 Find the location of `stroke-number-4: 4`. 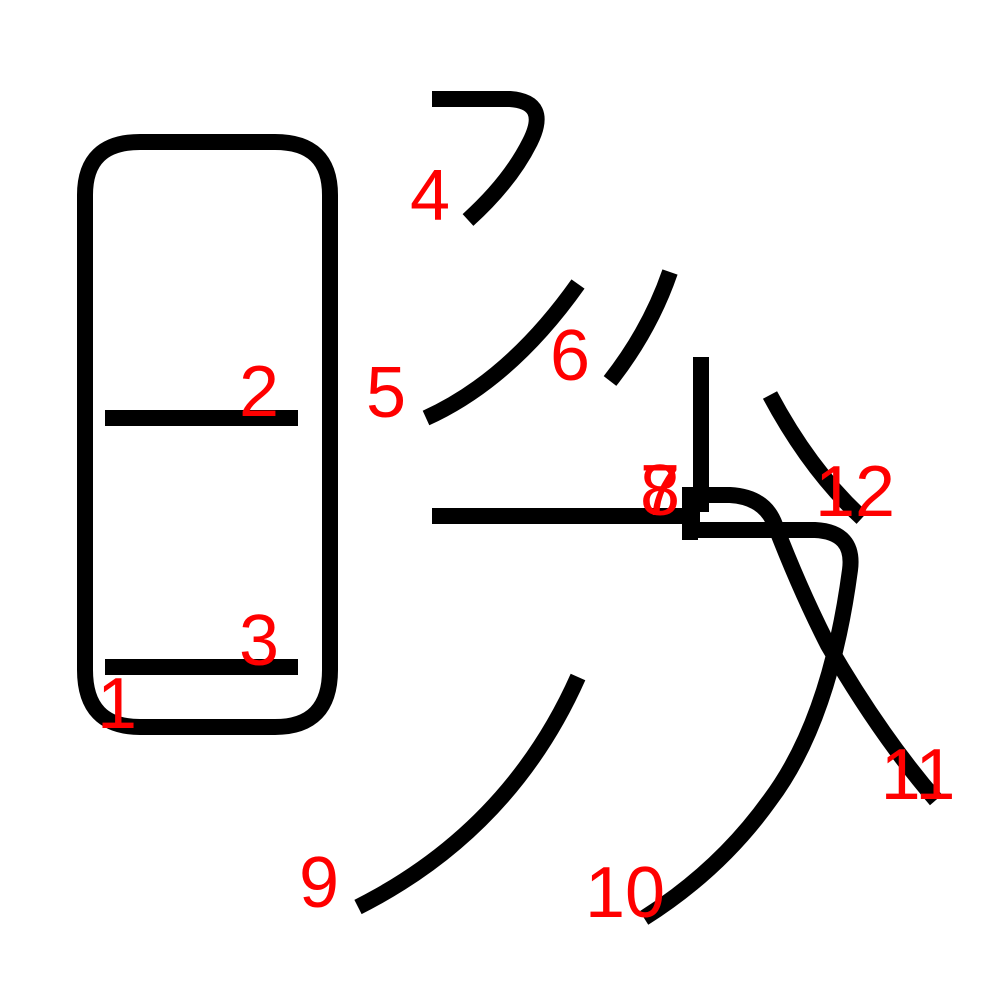

stroke-number-4: 4 is located at coordinates (430, 196).